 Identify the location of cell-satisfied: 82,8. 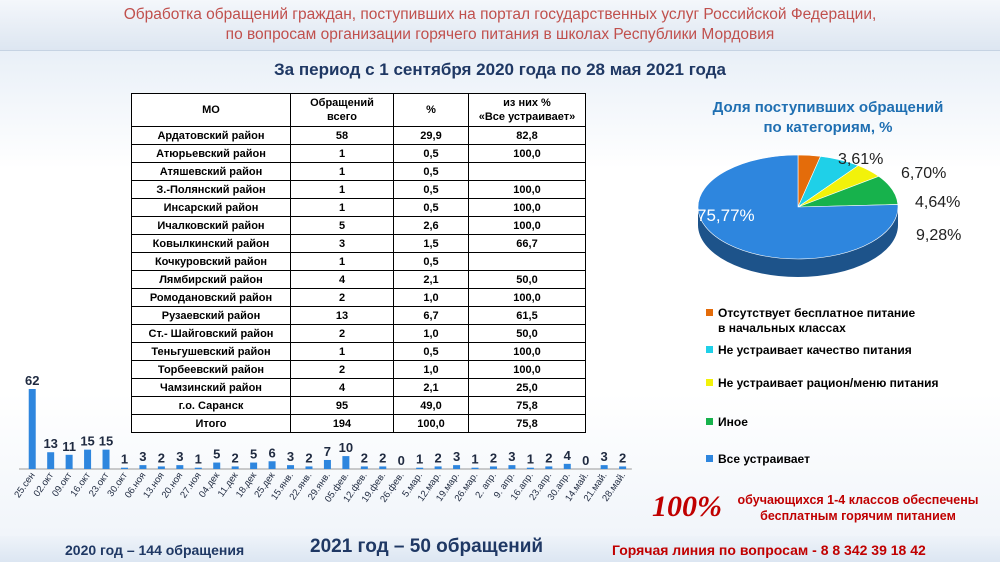
(527, 135).